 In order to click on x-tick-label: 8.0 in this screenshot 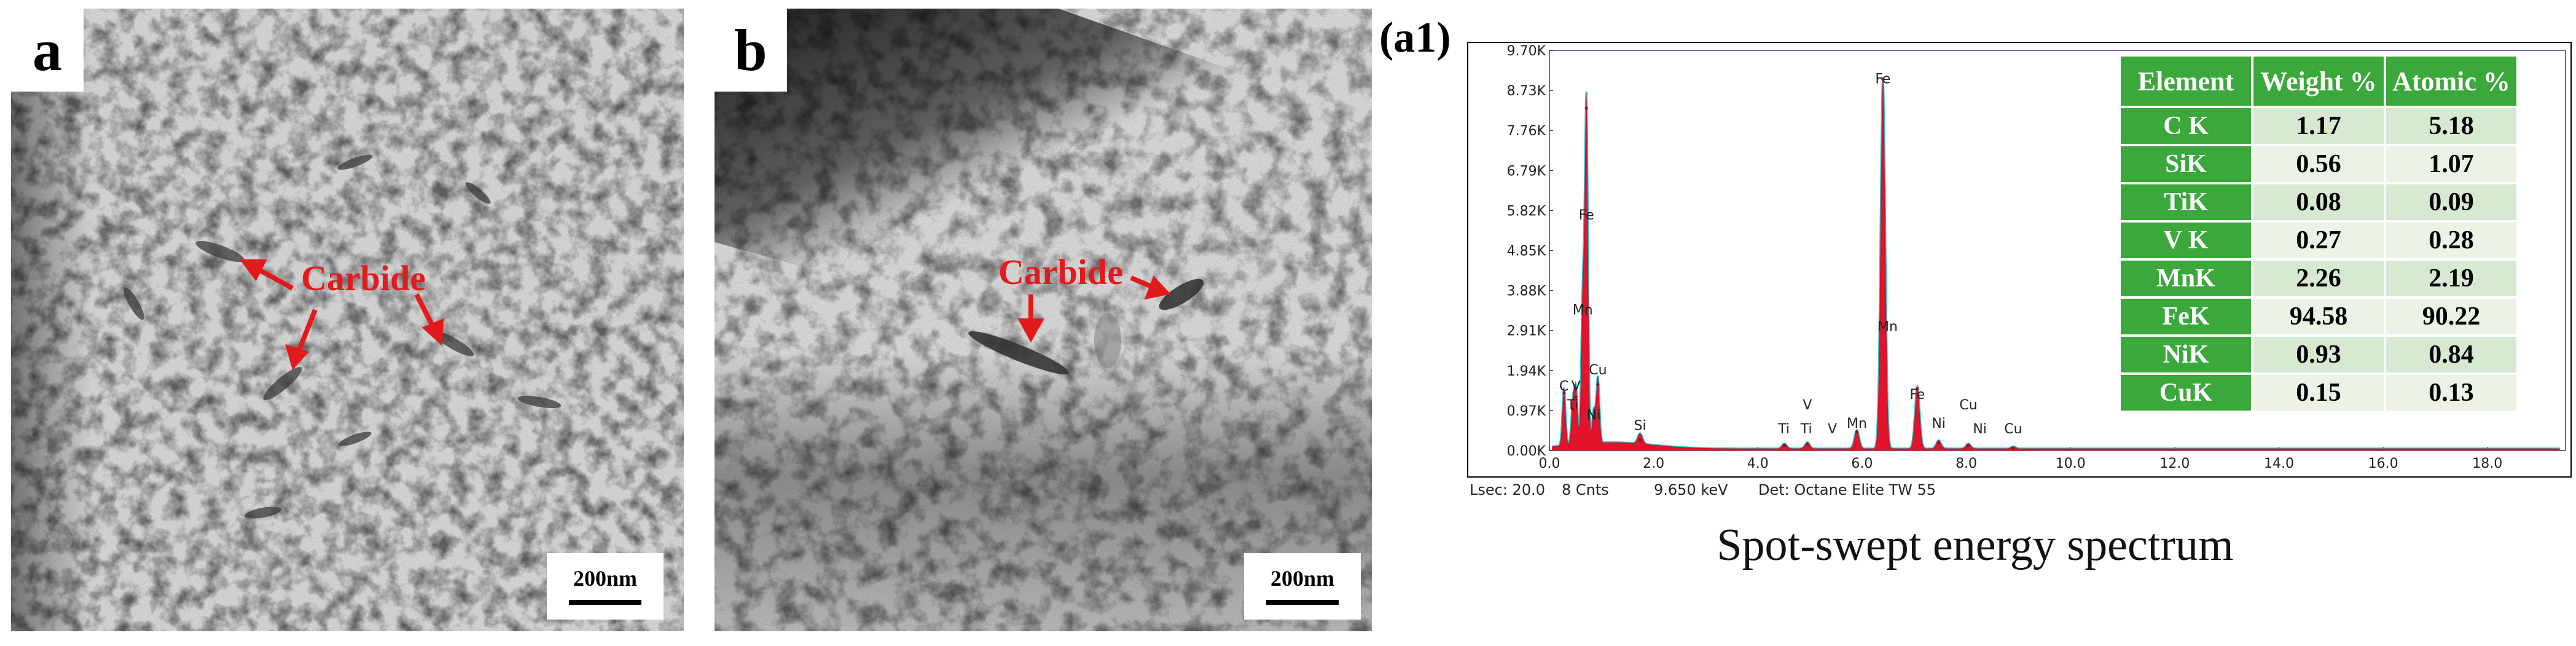, I will do `click(1966, 463)`.